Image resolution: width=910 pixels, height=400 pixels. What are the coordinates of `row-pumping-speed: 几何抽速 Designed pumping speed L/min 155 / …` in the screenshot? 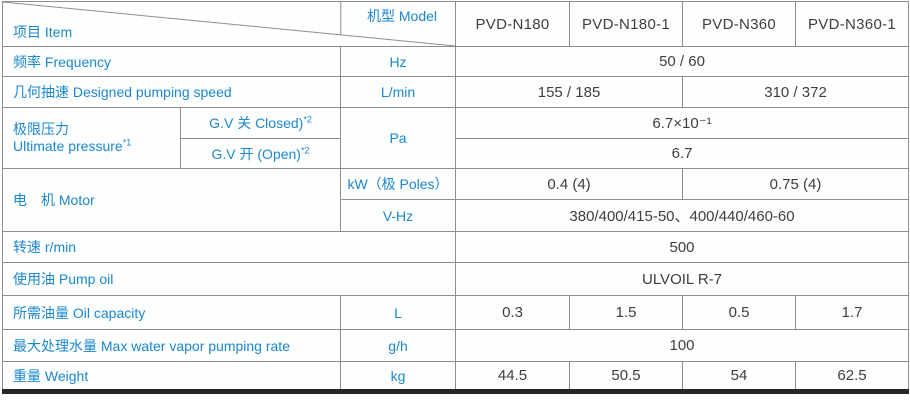 It's located at (456, 92).